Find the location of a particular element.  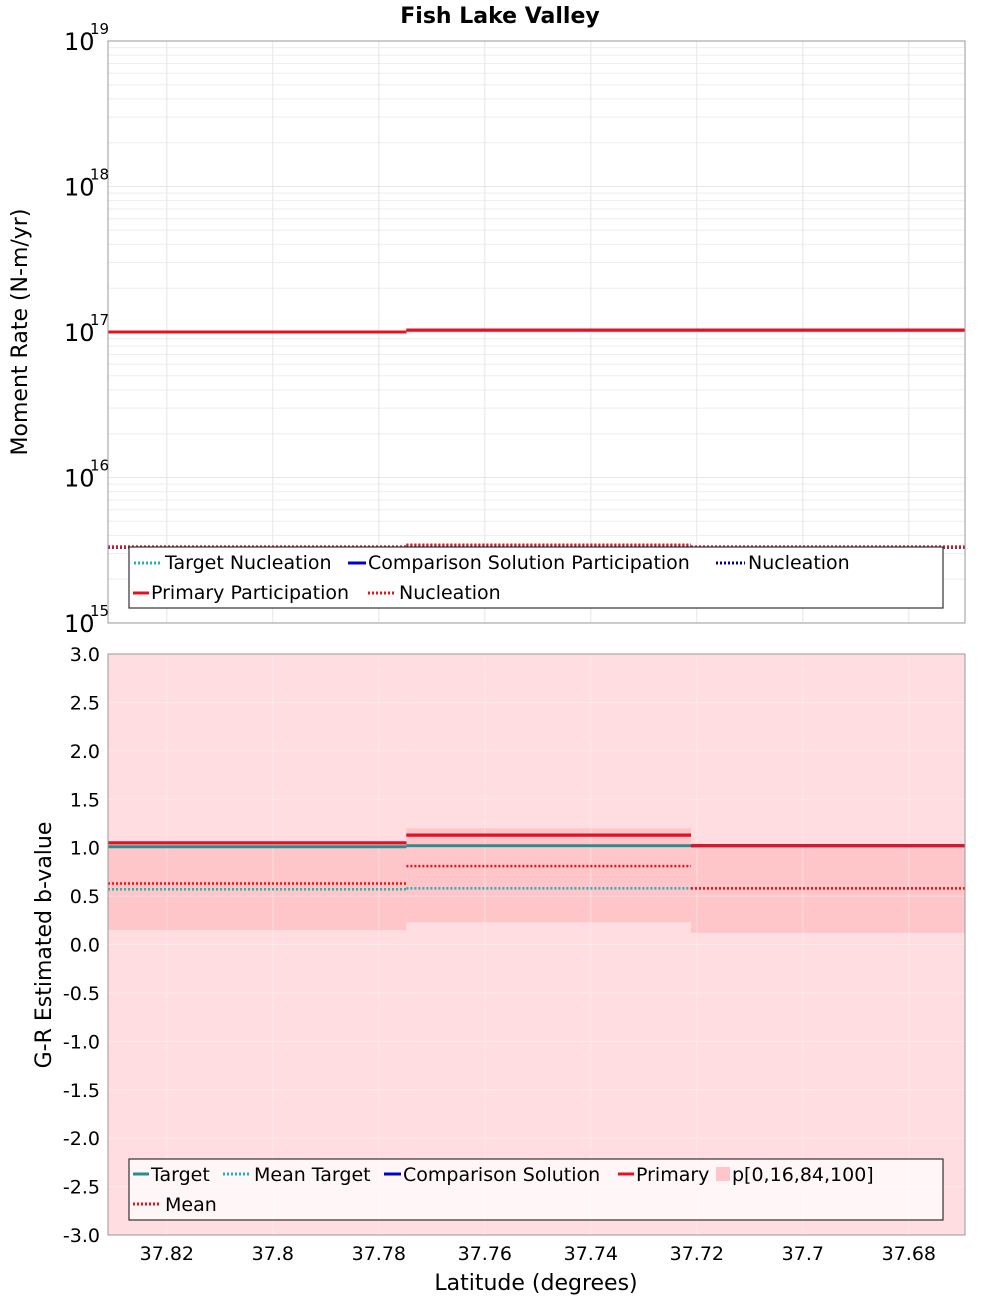

x-tick-label: 37.72 is located at coordinates (697, 1254).